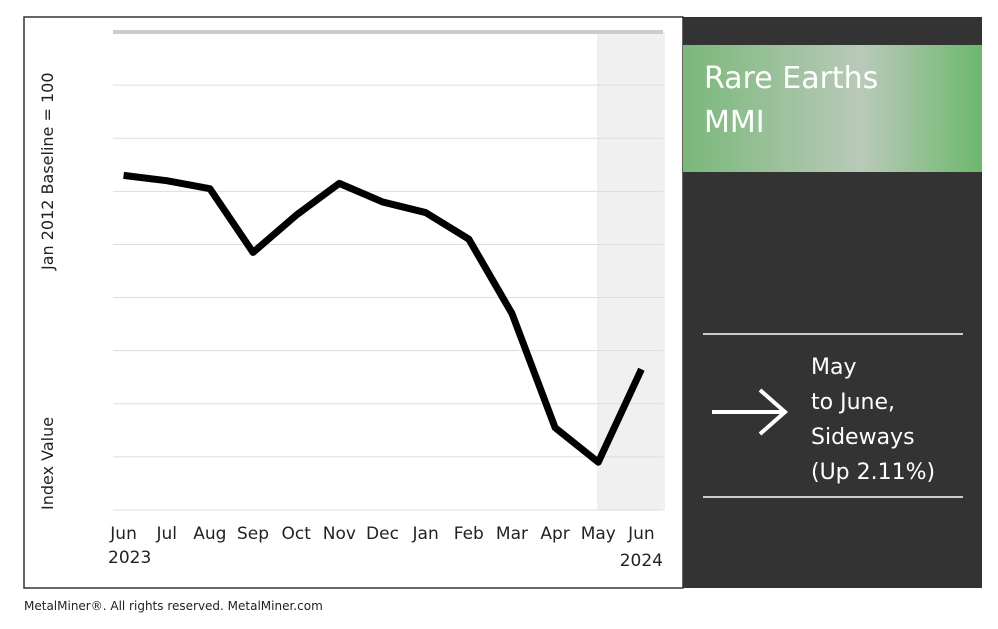 Image resolution: width=998 pixels, height=629 pixels. Describe the element at coordinates (554, 534) in the screenshot. I see `x-tick-label: Apr` at that location.